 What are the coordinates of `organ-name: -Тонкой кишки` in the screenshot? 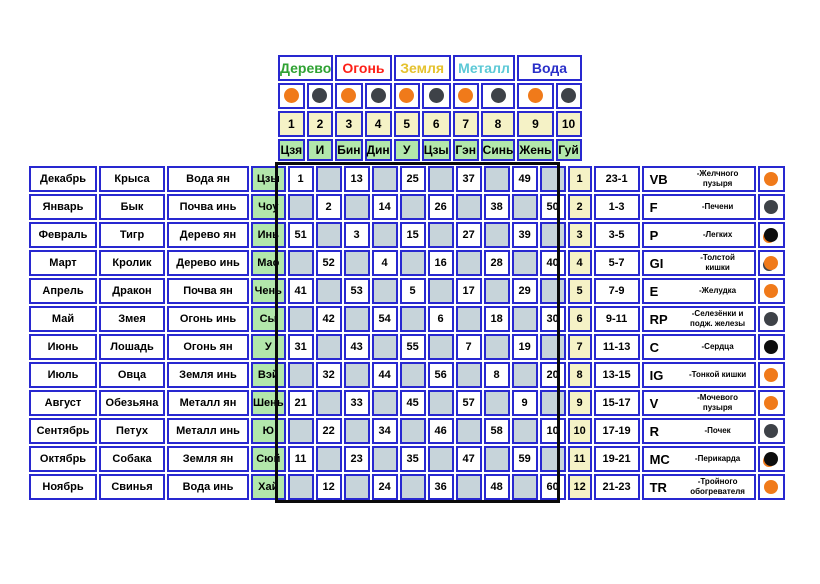 It's located at (717, 374).